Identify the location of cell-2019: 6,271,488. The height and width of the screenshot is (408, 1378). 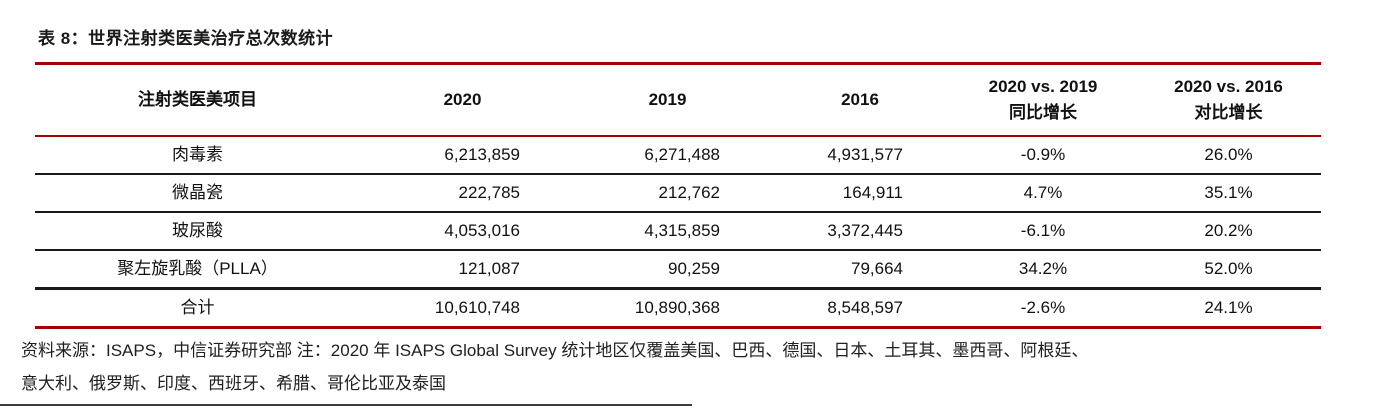
(682, 154).